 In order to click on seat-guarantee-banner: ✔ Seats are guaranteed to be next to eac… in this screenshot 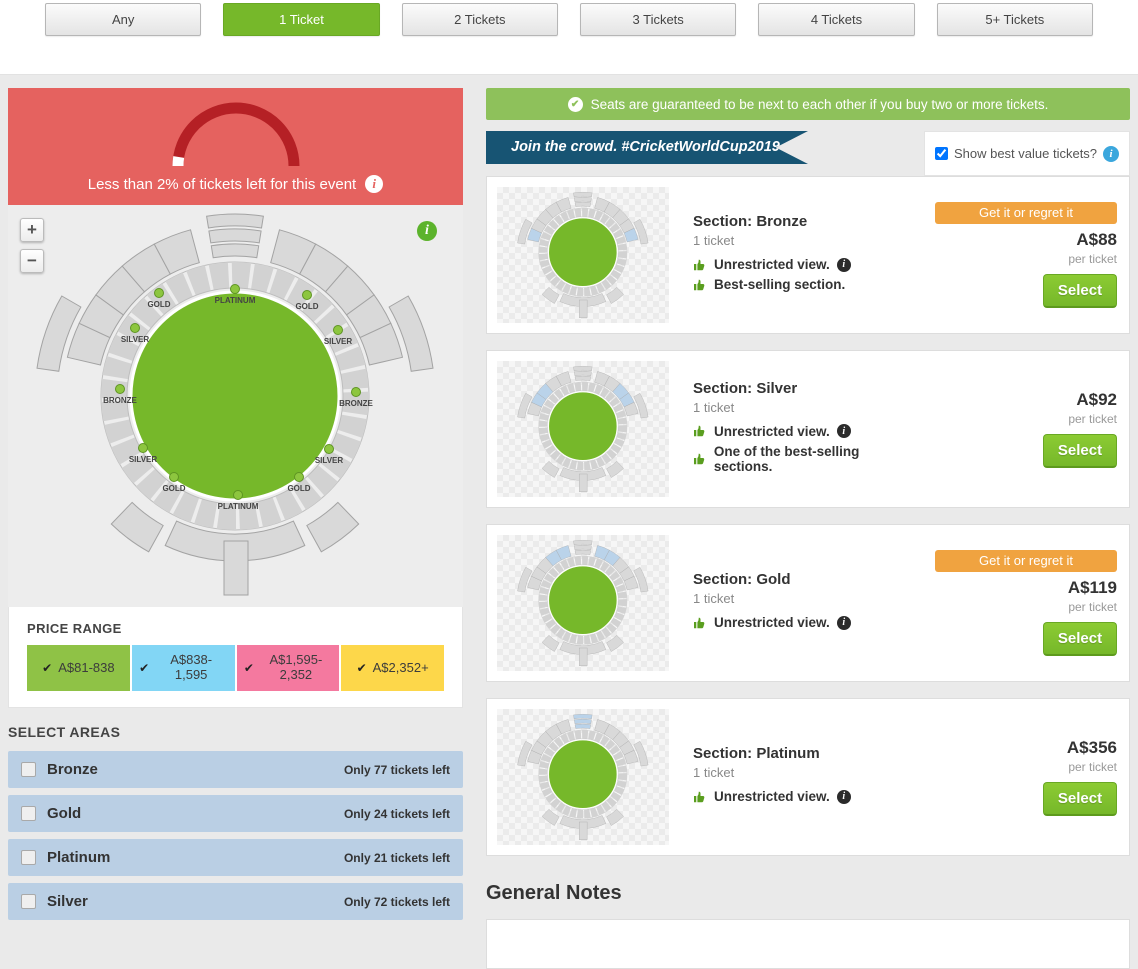, I will do `click(808, 104)`.